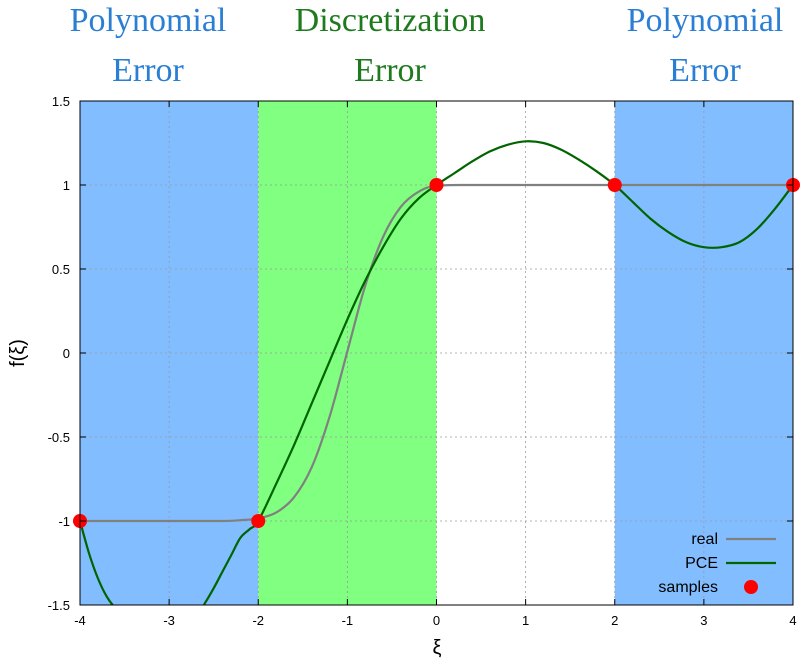  Describe the element at coordinates (703, 620) in the screenshot. I see `x-tick-label: 3` at that location.